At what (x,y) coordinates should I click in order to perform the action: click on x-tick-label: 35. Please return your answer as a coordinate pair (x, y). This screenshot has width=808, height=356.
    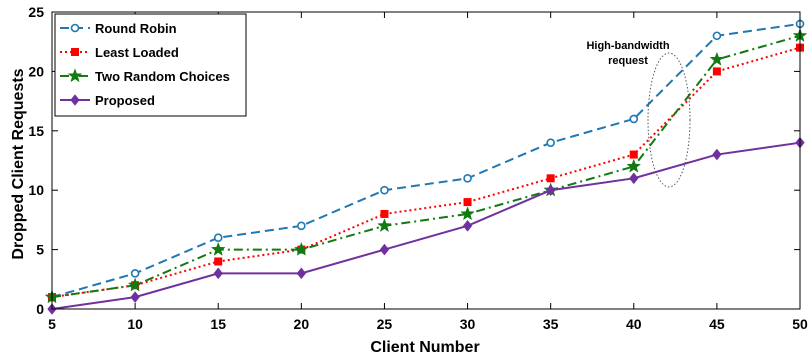
    Looking at the image, I should click on (551, 324).